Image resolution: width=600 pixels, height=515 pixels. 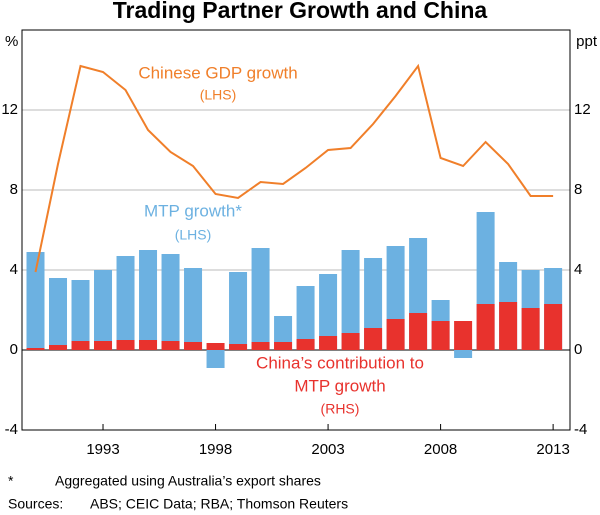 What do you see at coordinates (580, 429) in the screenshot?
I see `y2-tick-label: -4` at bounding box center [580, 429].